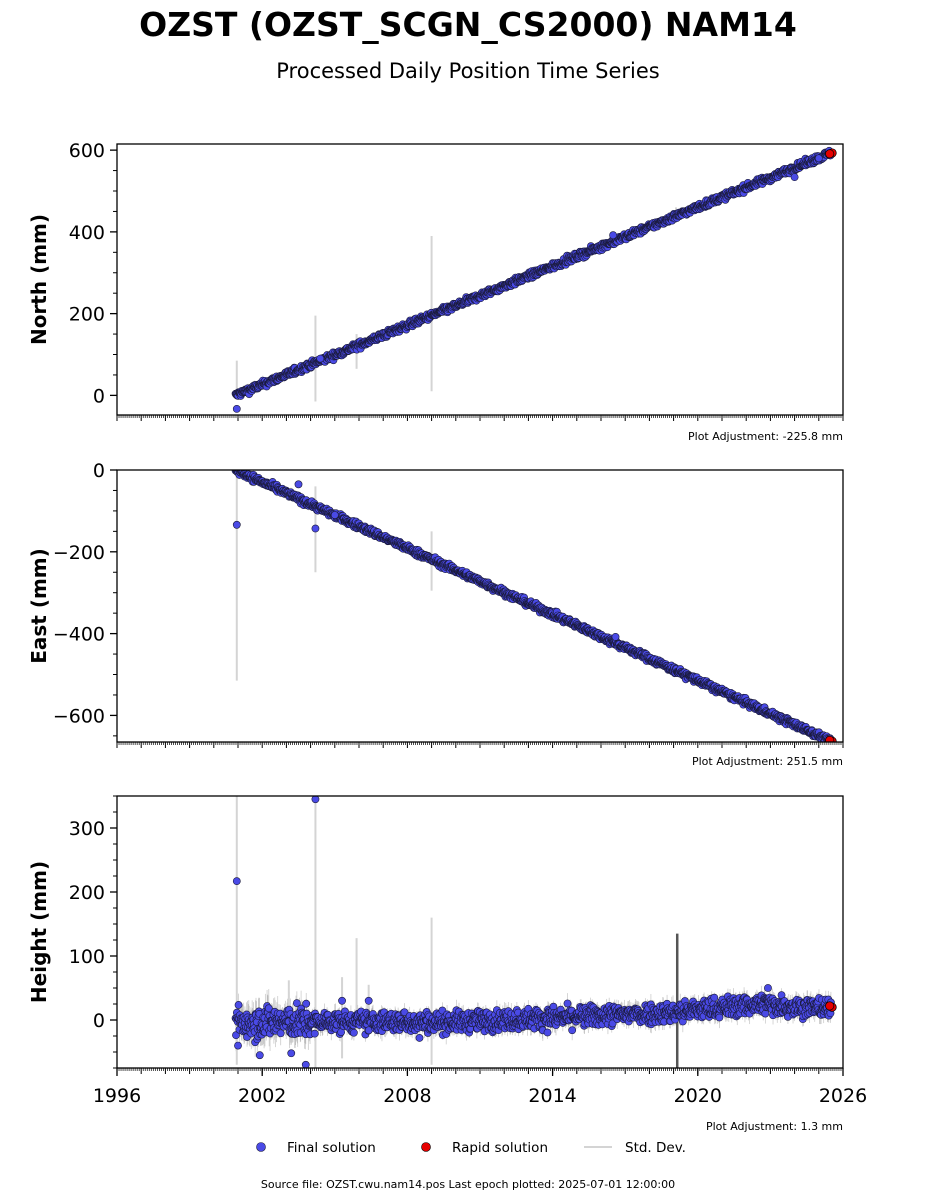 This screenshot has height=1200, width=937. Describe the element at coordinates (87, 233) in the screenshot. I see `y-tick-label: 400` at that location.